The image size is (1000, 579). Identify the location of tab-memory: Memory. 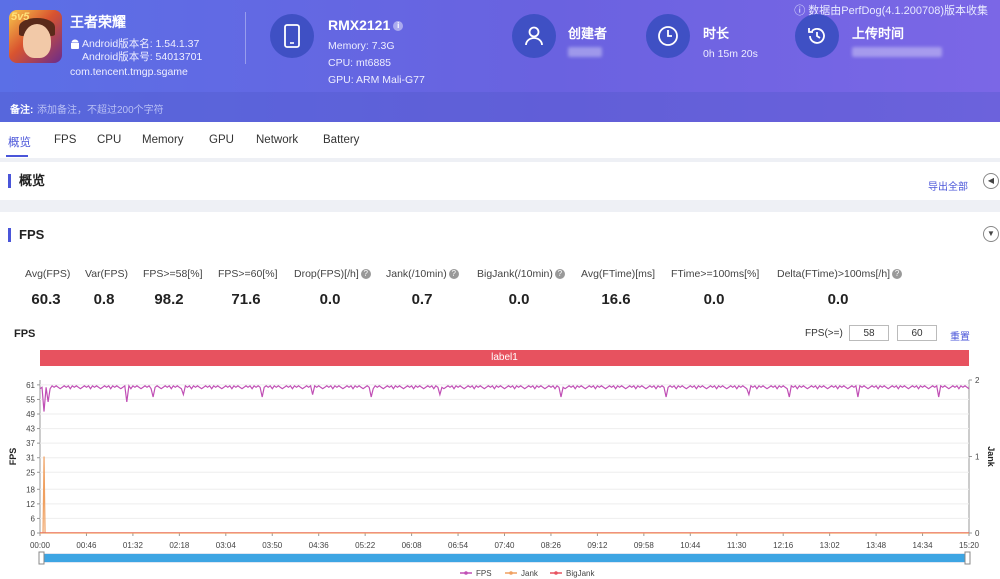
(163, 140).